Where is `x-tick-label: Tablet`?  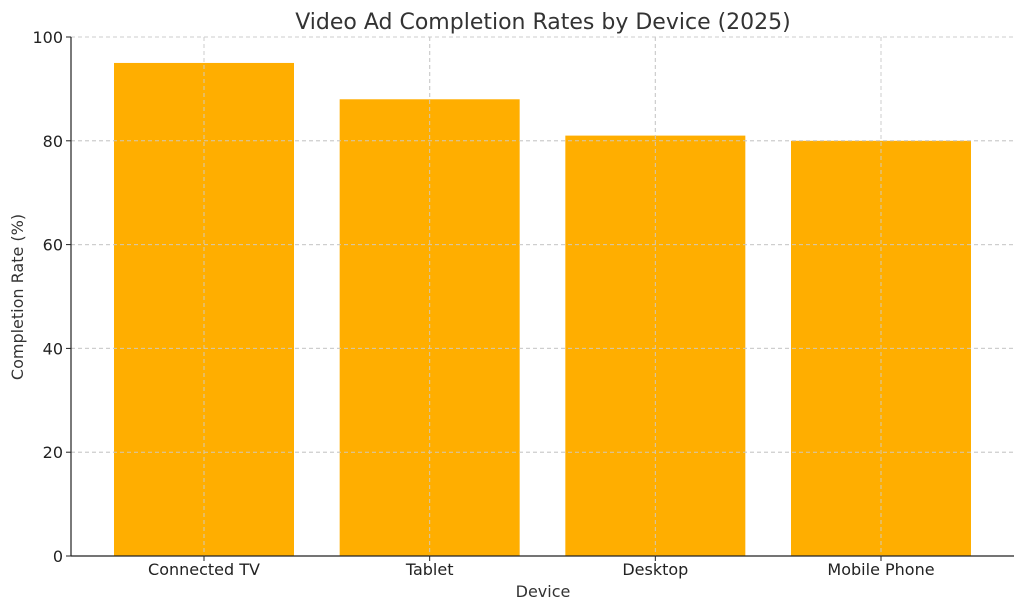
x-tick-label: Tablet is located at coordinates (429, 569).